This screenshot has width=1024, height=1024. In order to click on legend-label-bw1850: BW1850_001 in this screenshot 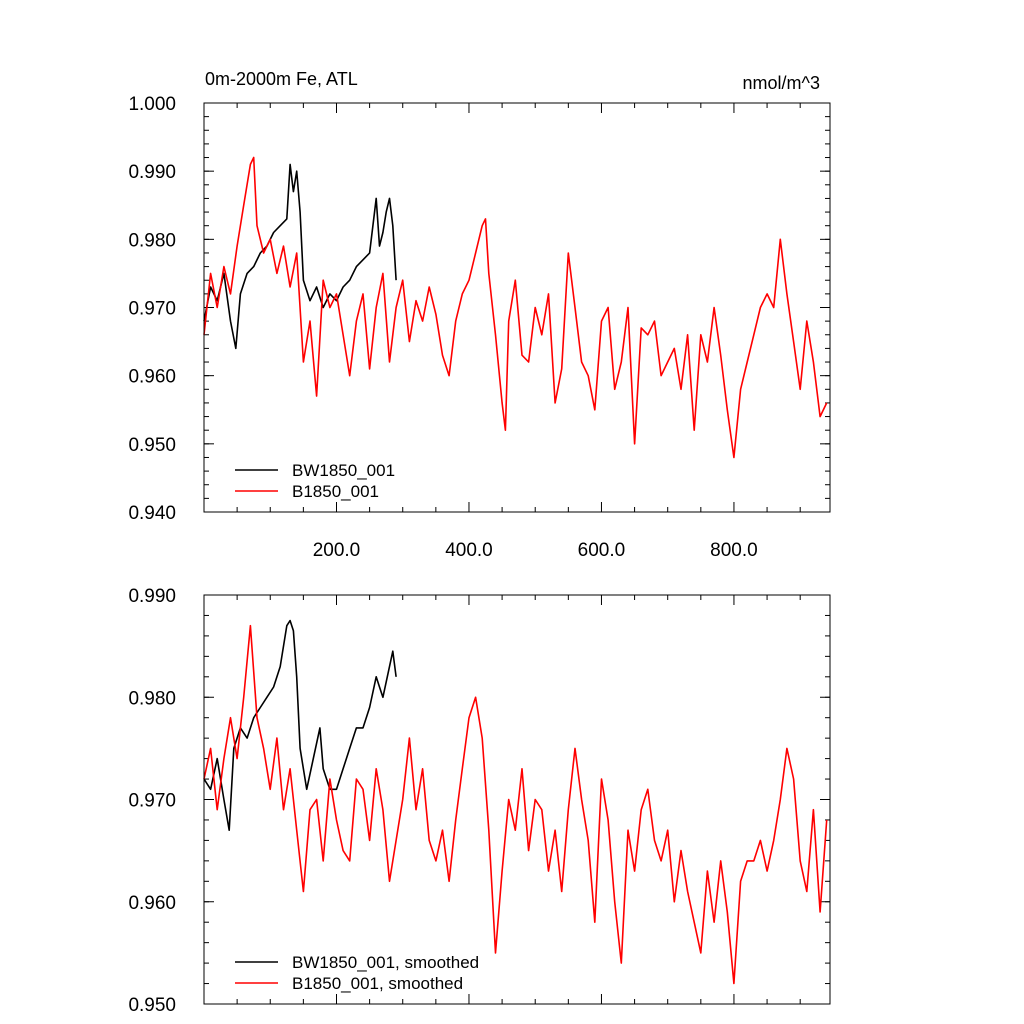, I will do `click(343, 470)`.